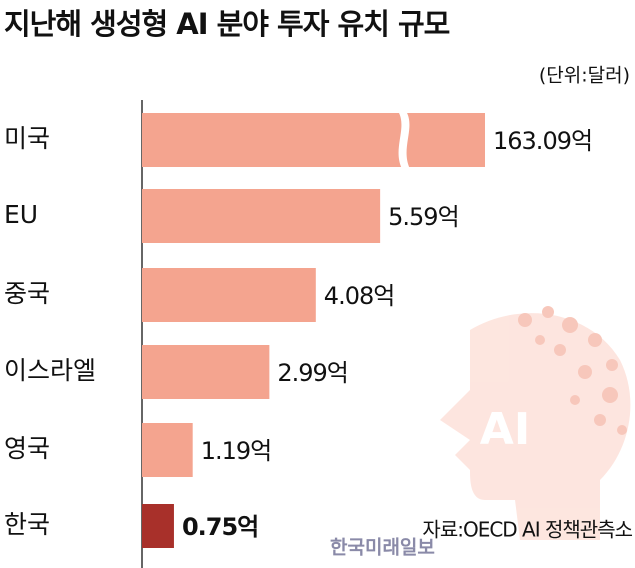  Describe the element at coordinates (27, 448) in the screenshot. I see `category-label: 영국` at that location.